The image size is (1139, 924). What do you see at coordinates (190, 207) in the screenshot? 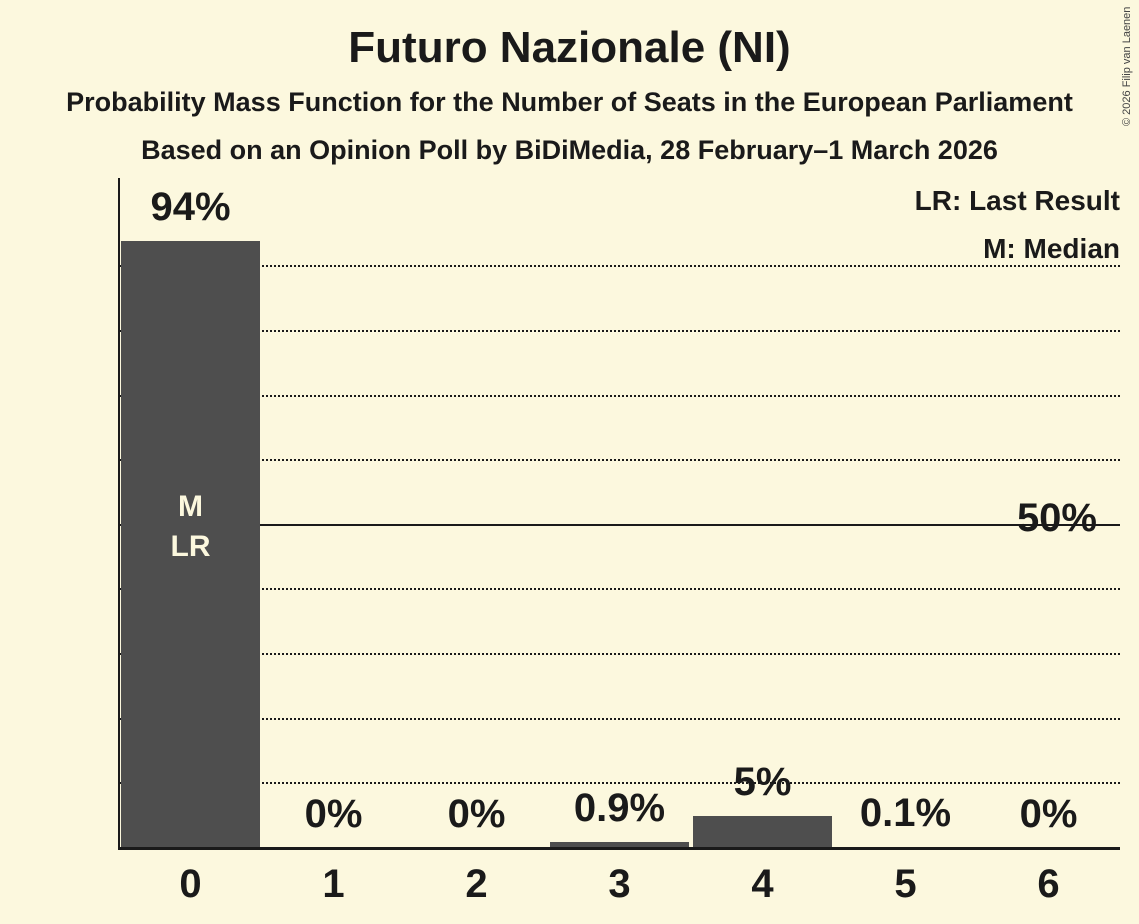
I see `bar-value-label-seats-0: 94%` at bounding box center [190, 207].